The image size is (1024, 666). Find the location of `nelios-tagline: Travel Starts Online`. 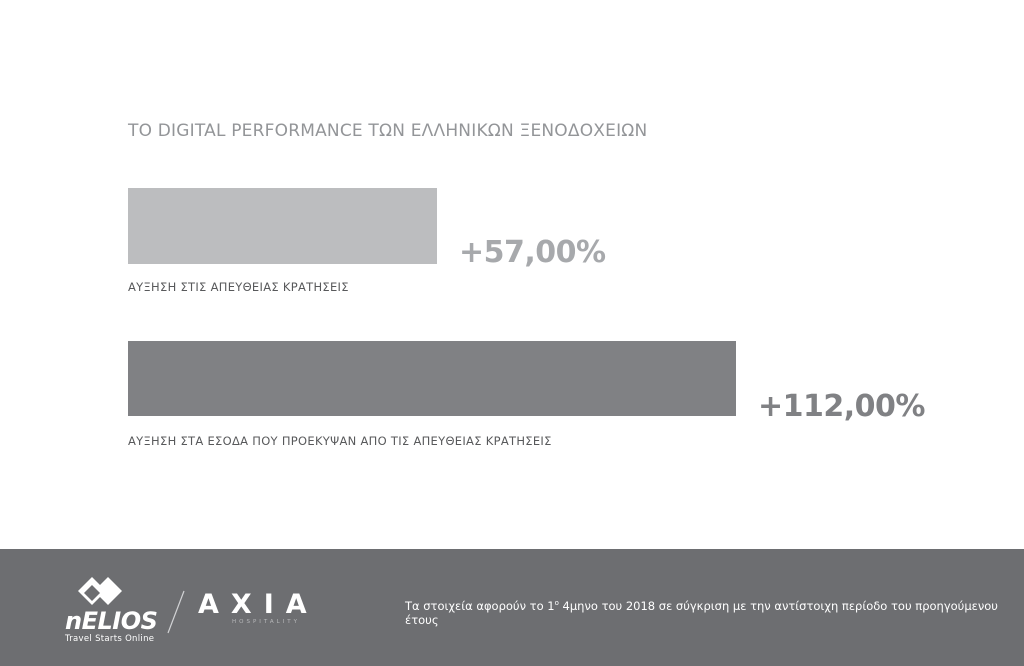

nelios-tagline: Travel Starts Online is located at coordinates (110, 639).